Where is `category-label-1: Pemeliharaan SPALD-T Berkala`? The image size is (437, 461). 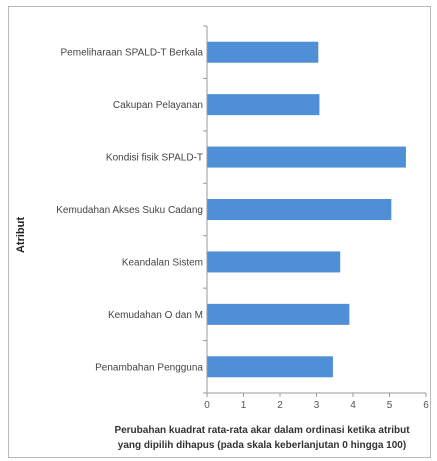 category-label-1: Pemeliharaan SPALD-T Berkala is located at coordinates (132, 53).